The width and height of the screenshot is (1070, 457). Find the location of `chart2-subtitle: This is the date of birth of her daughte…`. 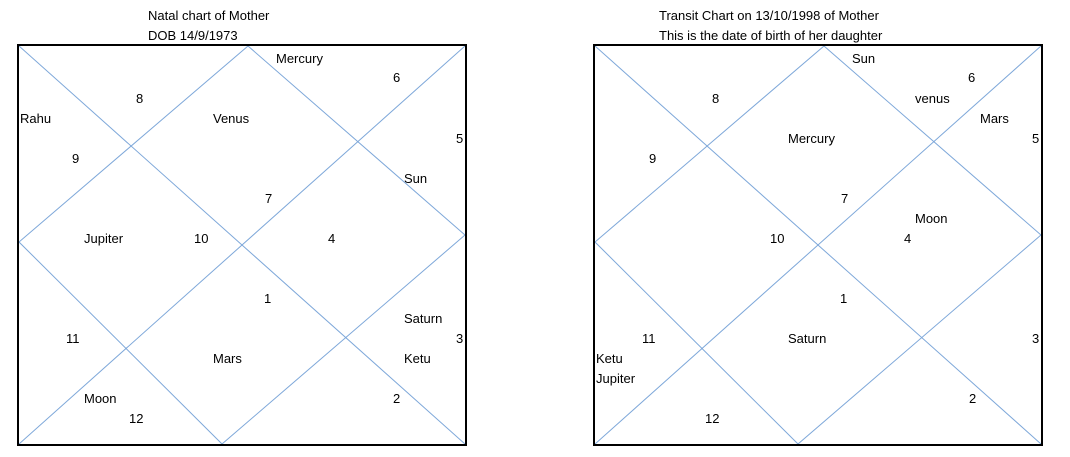

chart2-subtitle: This is the date of birth of her daughte… is located at coordinates (771, 35).